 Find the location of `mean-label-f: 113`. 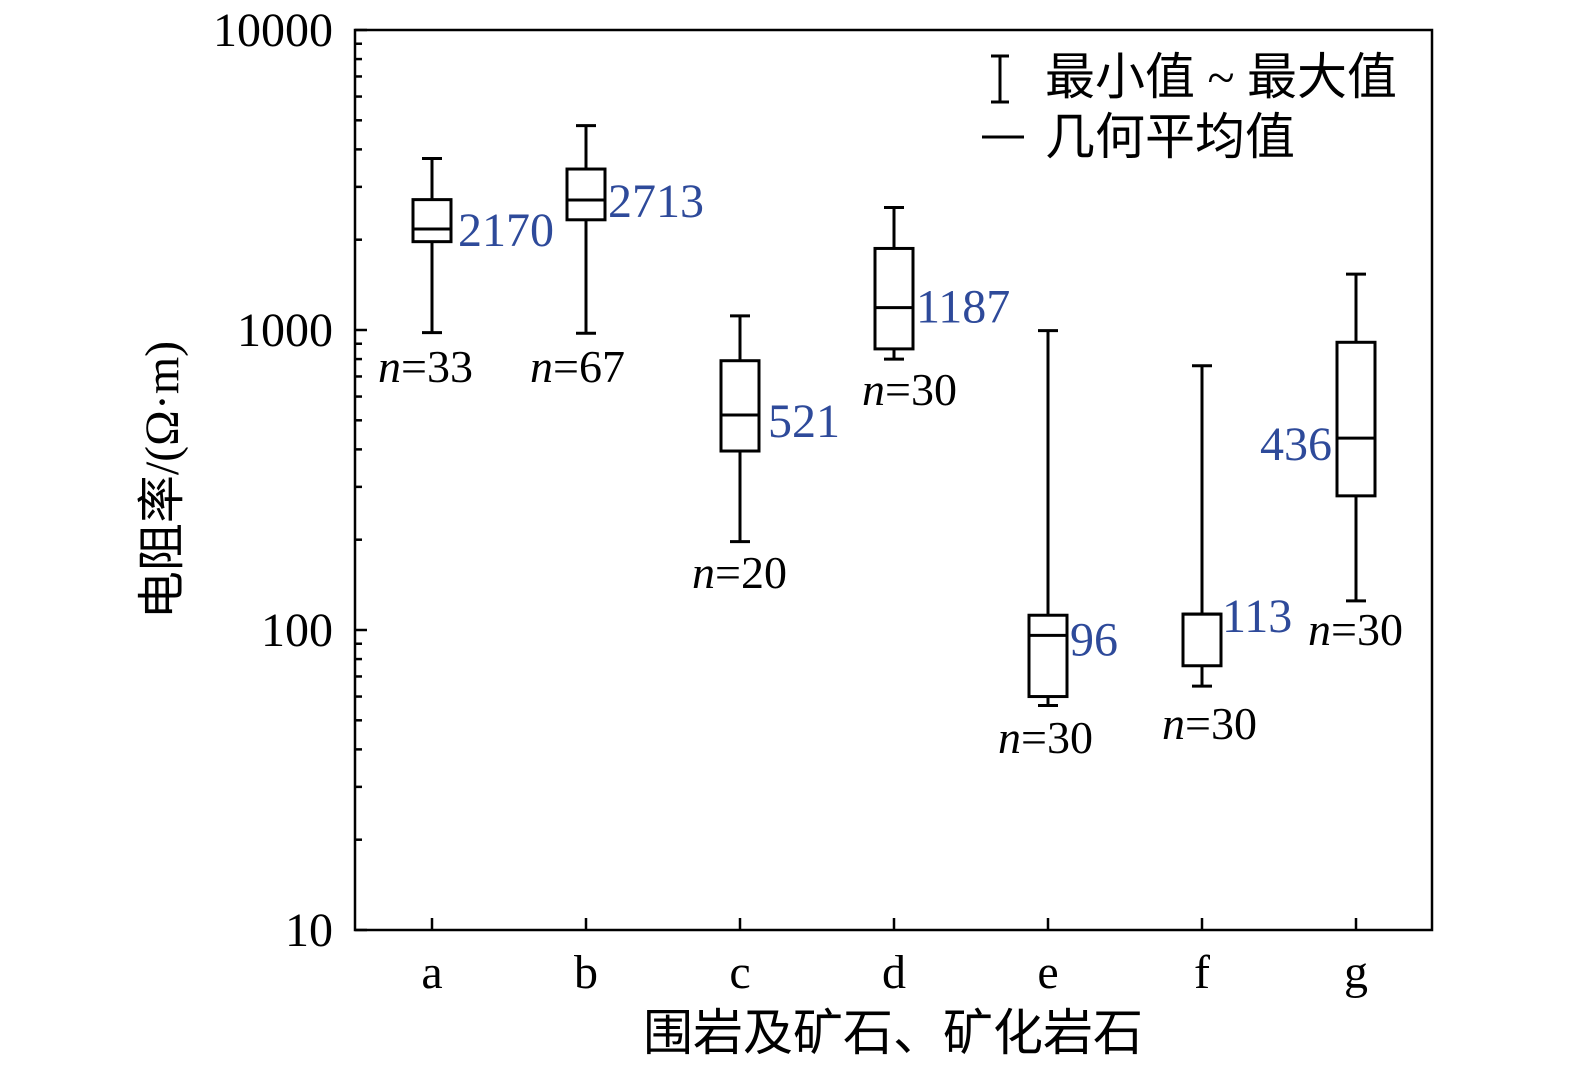

mean-label-f: 113 is located at coordinates (1257, 616).